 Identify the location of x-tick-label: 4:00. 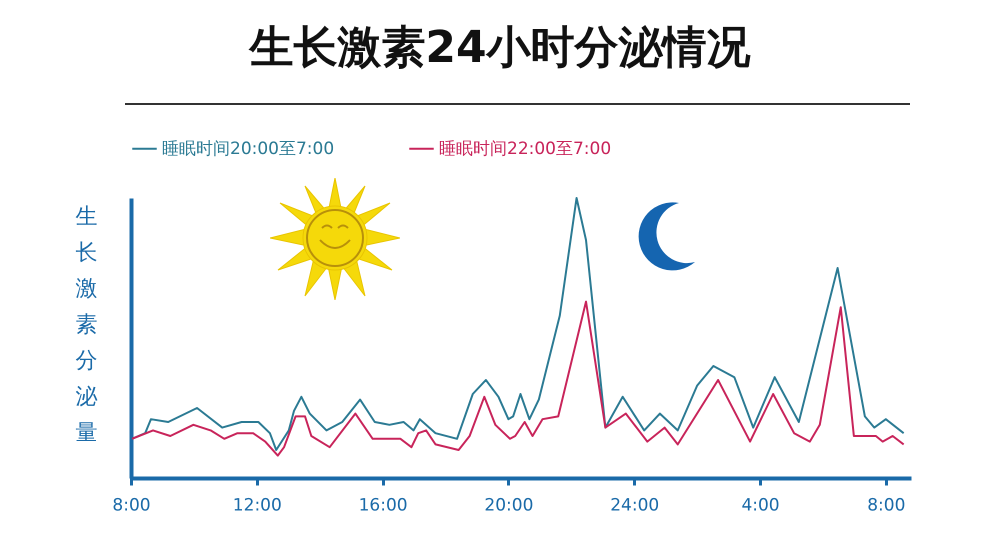
(760, 506).